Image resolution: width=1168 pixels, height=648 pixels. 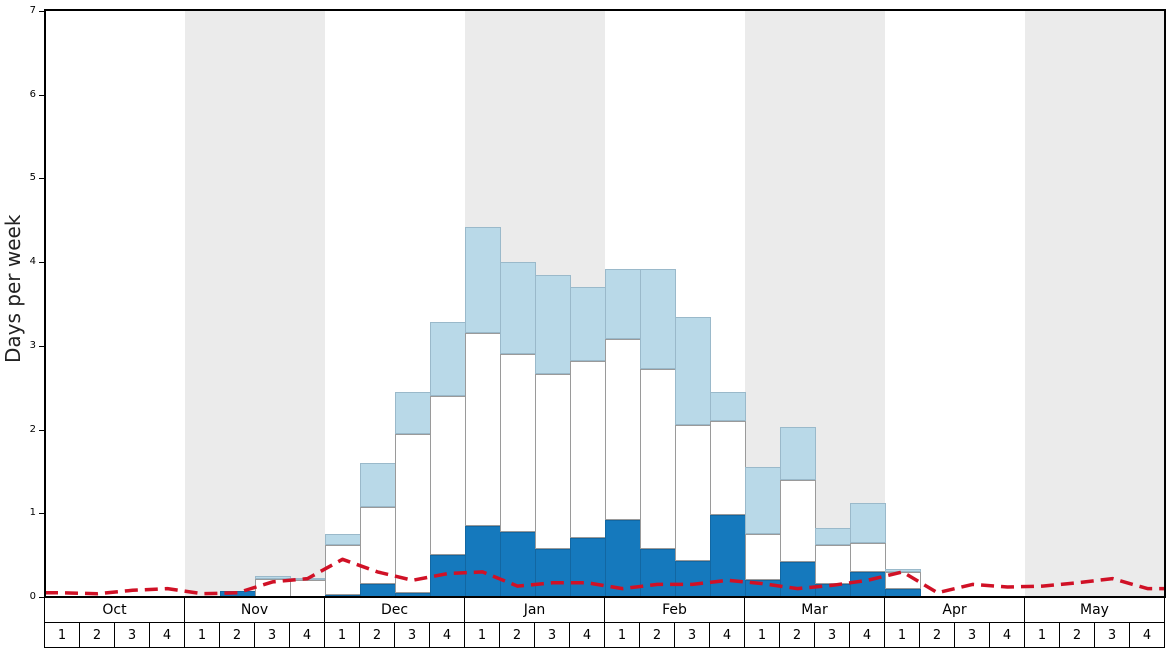 What do you see at coordinates (32, 345) in the screenshot?
I see `y-tick-label: 3` at bounding box center [32, 345].